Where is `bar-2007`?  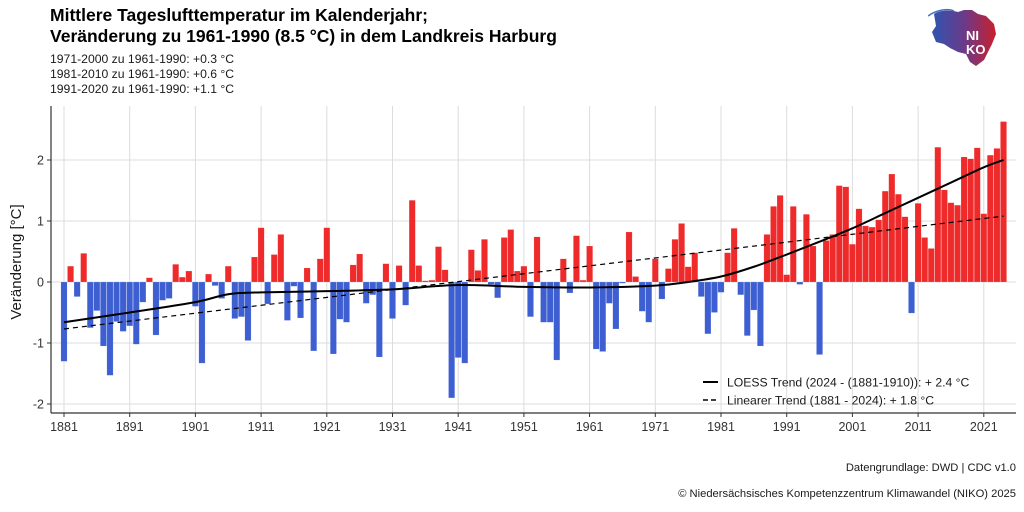 bar-2007 is located at coordinates (892, 228).